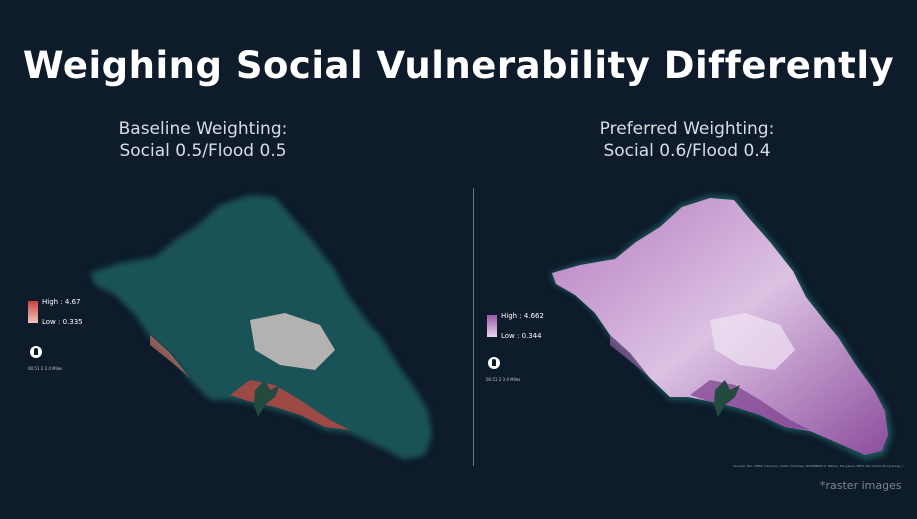 The height and width of the screenshot is (519, 917). What do you see at coordinates (687, 129) in the screenshot?
I see `right-subtitle-line1: Preferred Weighting:` at bounding box center [687, 129].